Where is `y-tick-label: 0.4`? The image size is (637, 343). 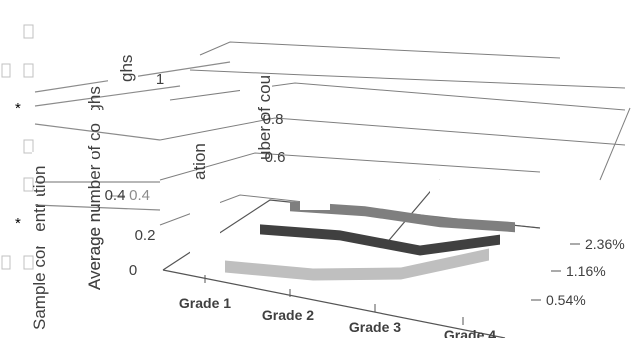
y-tick-label: 0.4 is located at coordinates (115, 195).